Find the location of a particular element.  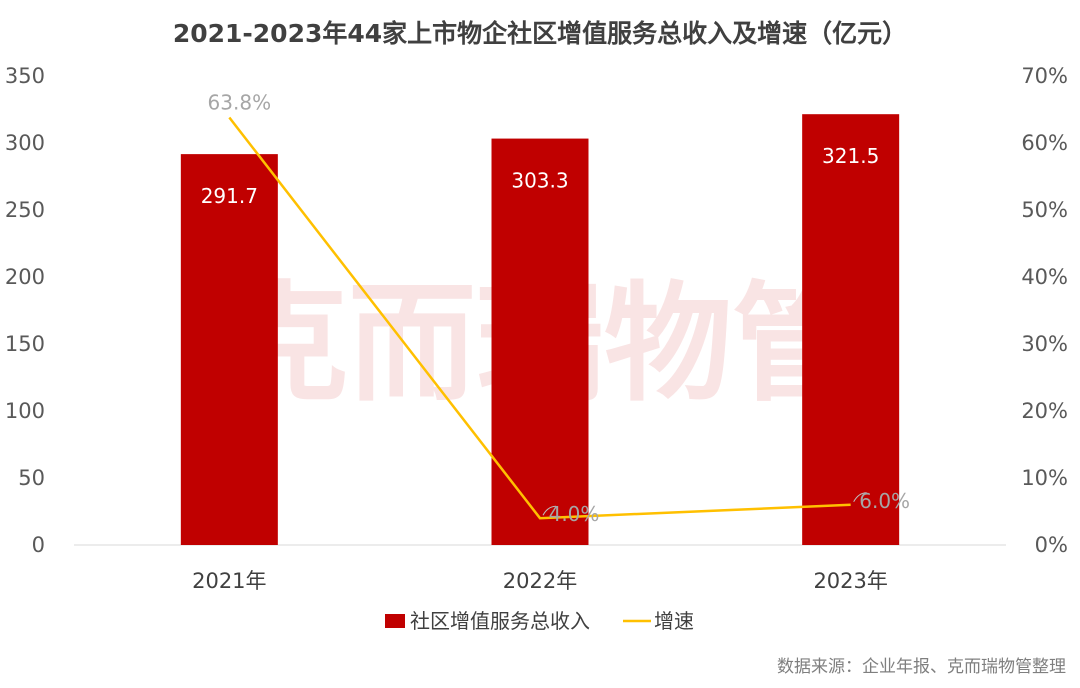

bar-value-label: 321.5 is located at coordinates (850, 156).